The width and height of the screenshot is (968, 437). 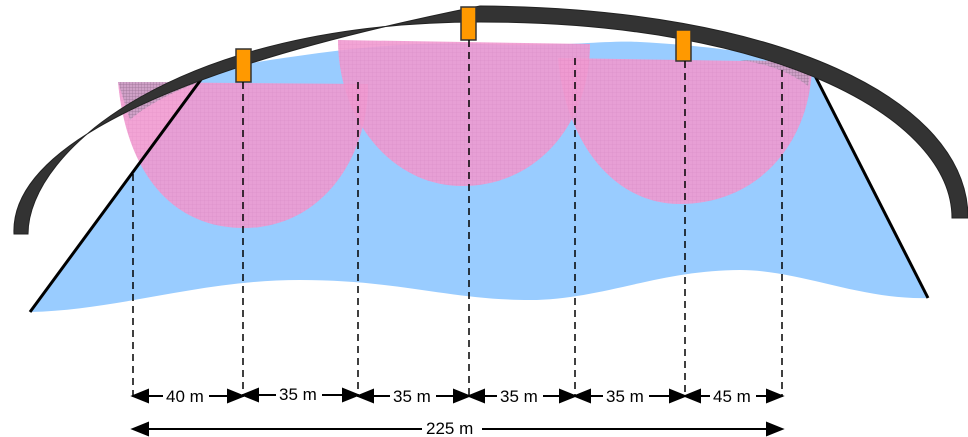 What do you see at coordinates (464, 113) in the screenshot?
I see `coverage-zone-center` at bounding box center [464, 113].